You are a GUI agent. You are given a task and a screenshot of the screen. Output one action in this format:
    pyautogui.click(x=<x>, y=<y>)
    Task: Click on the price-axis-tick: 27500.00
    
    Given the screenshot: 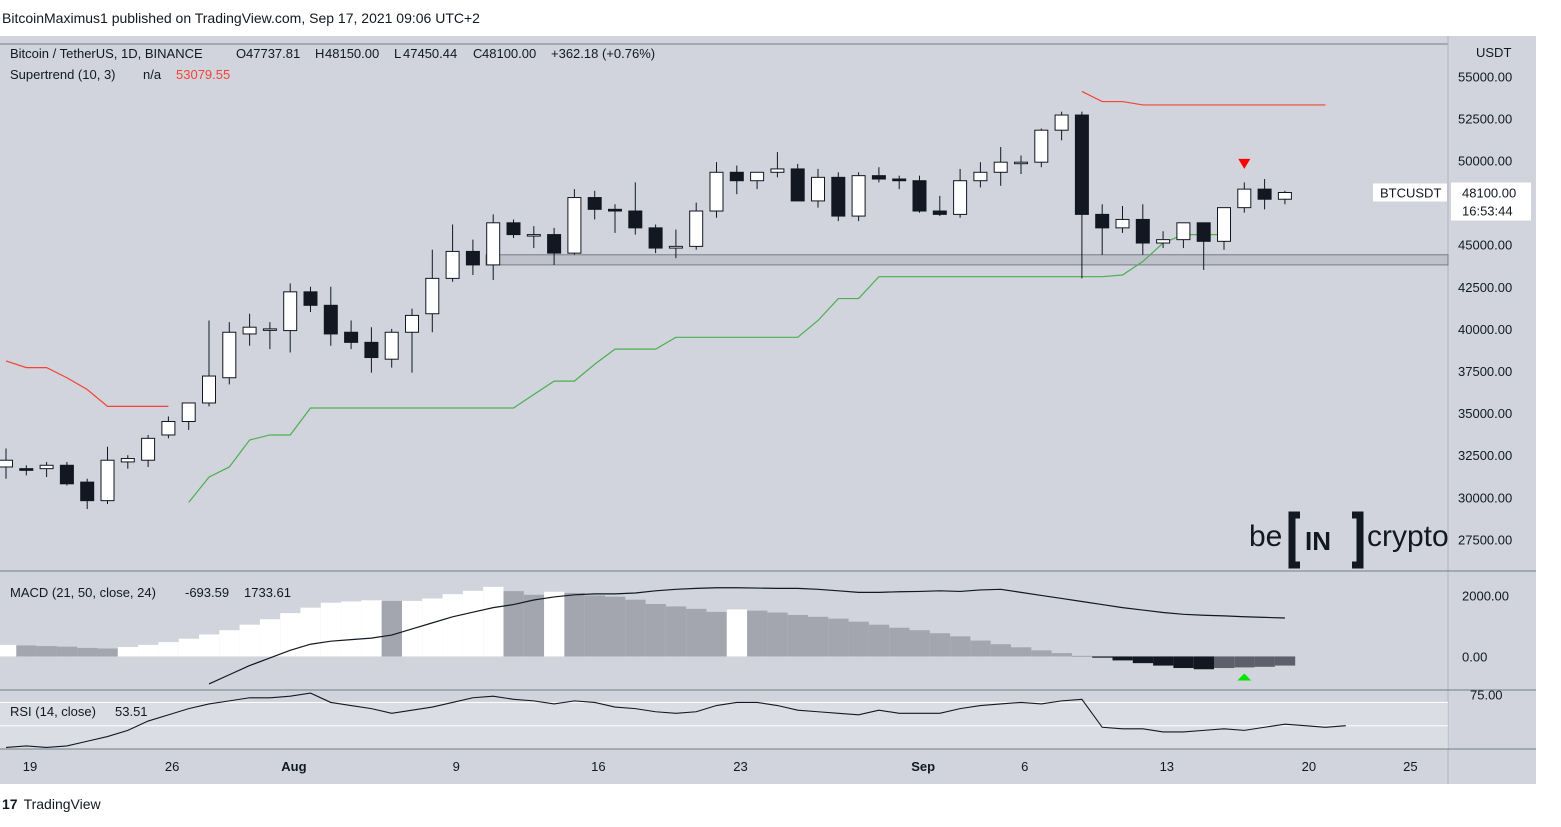 What is the action you would take?
    pyautogui.click(x=1485, y=539)
    